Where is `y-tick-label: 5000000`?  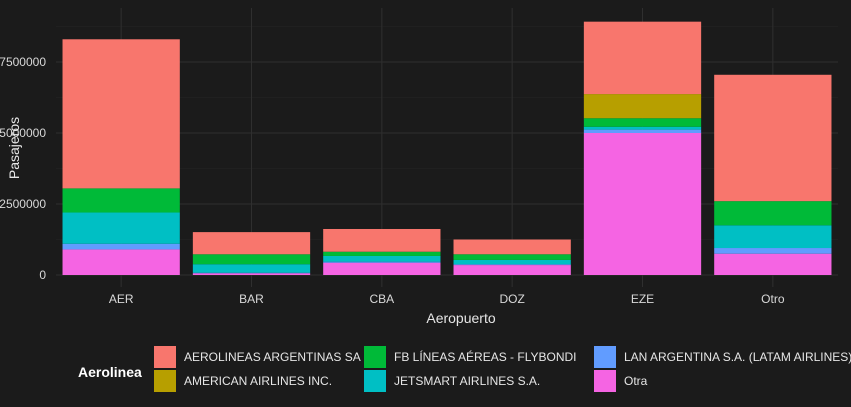 y-tick-label: 5000000 is located at coordinates (23, 133).